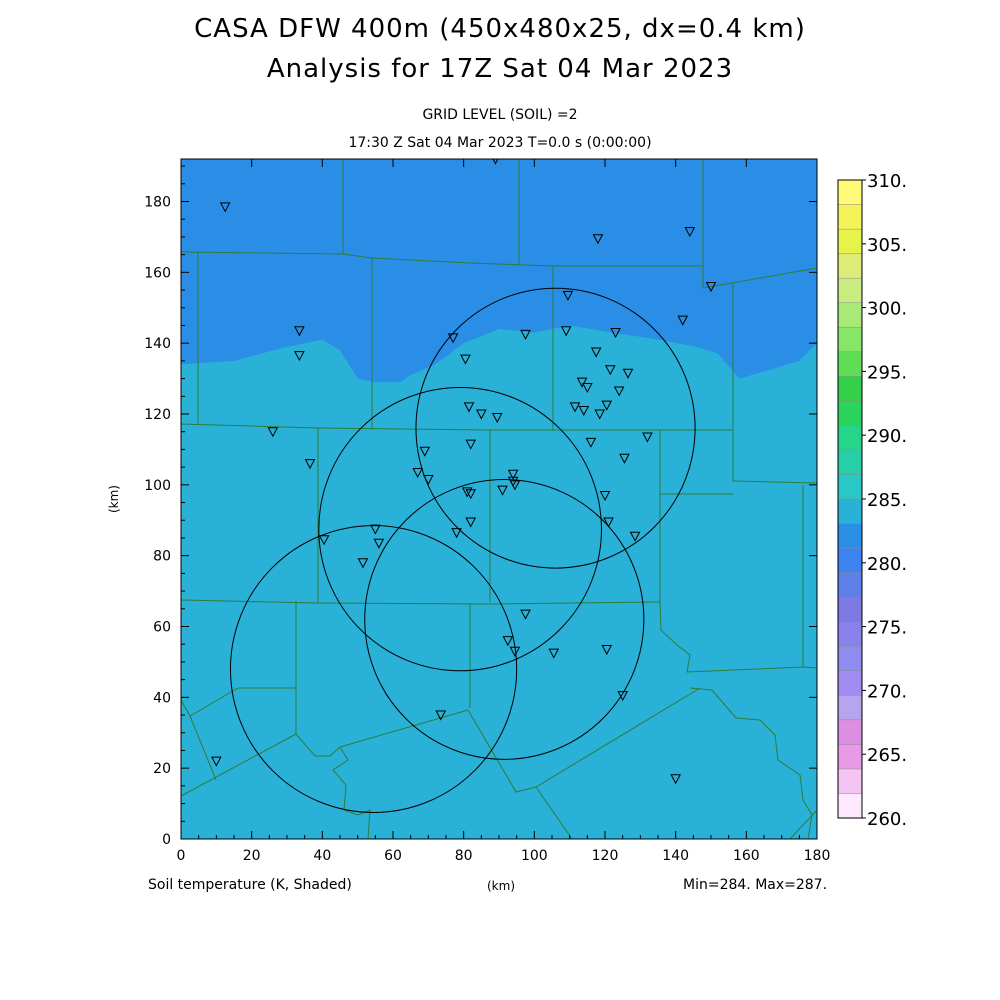 Image resolution: width=1000 pixels, height=1000 pixels. I want to click on colorbar-label: 285., so click(887, 500).